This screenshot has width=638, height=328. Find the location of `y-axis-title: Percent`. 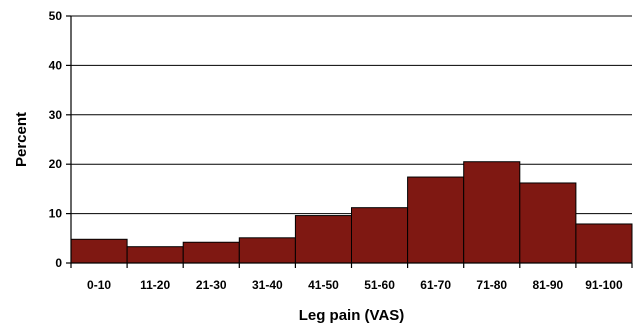

y-axis-title: Percent is located at coordinates (21, 139).